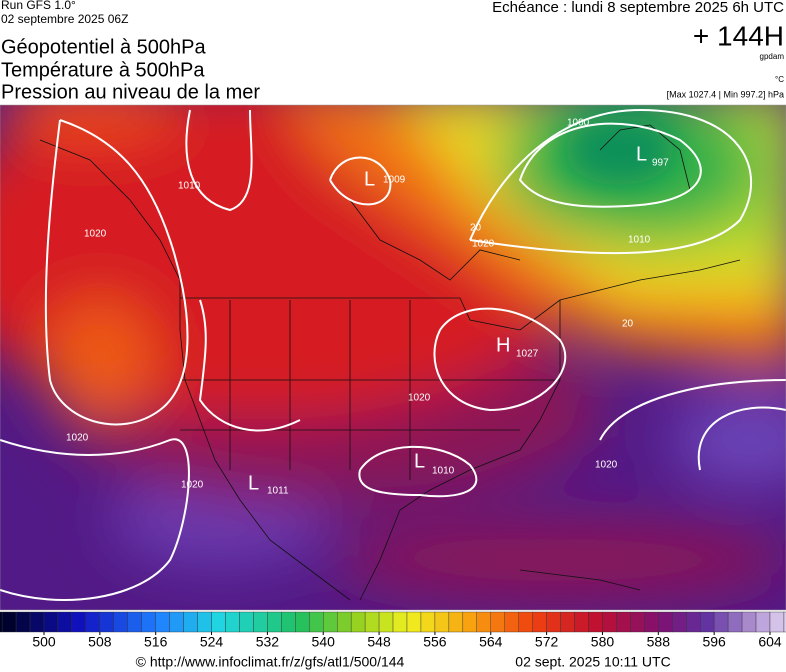 The image size is (786, 672). I want to click on title-line: Pression au niveau de la mer, so click(130, 92).